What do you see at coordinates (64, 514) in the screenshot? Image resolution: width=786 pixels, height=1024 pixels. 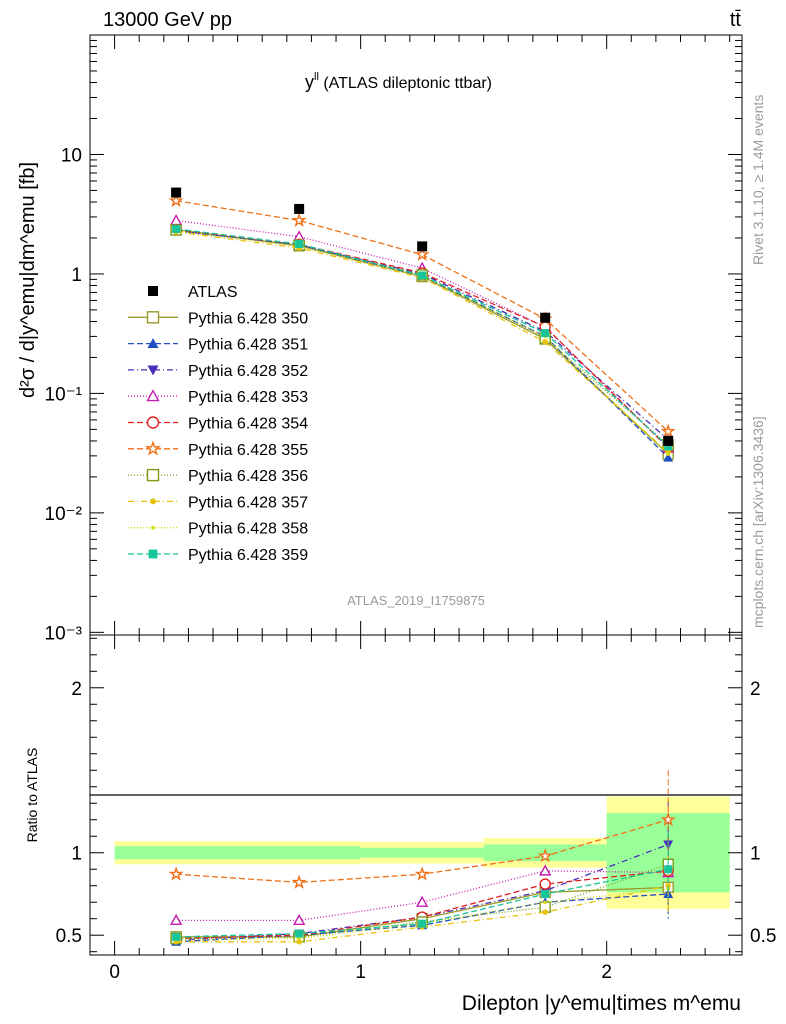 I see `y-tick-label: 10⁻²` at bounding box center [64, 514].